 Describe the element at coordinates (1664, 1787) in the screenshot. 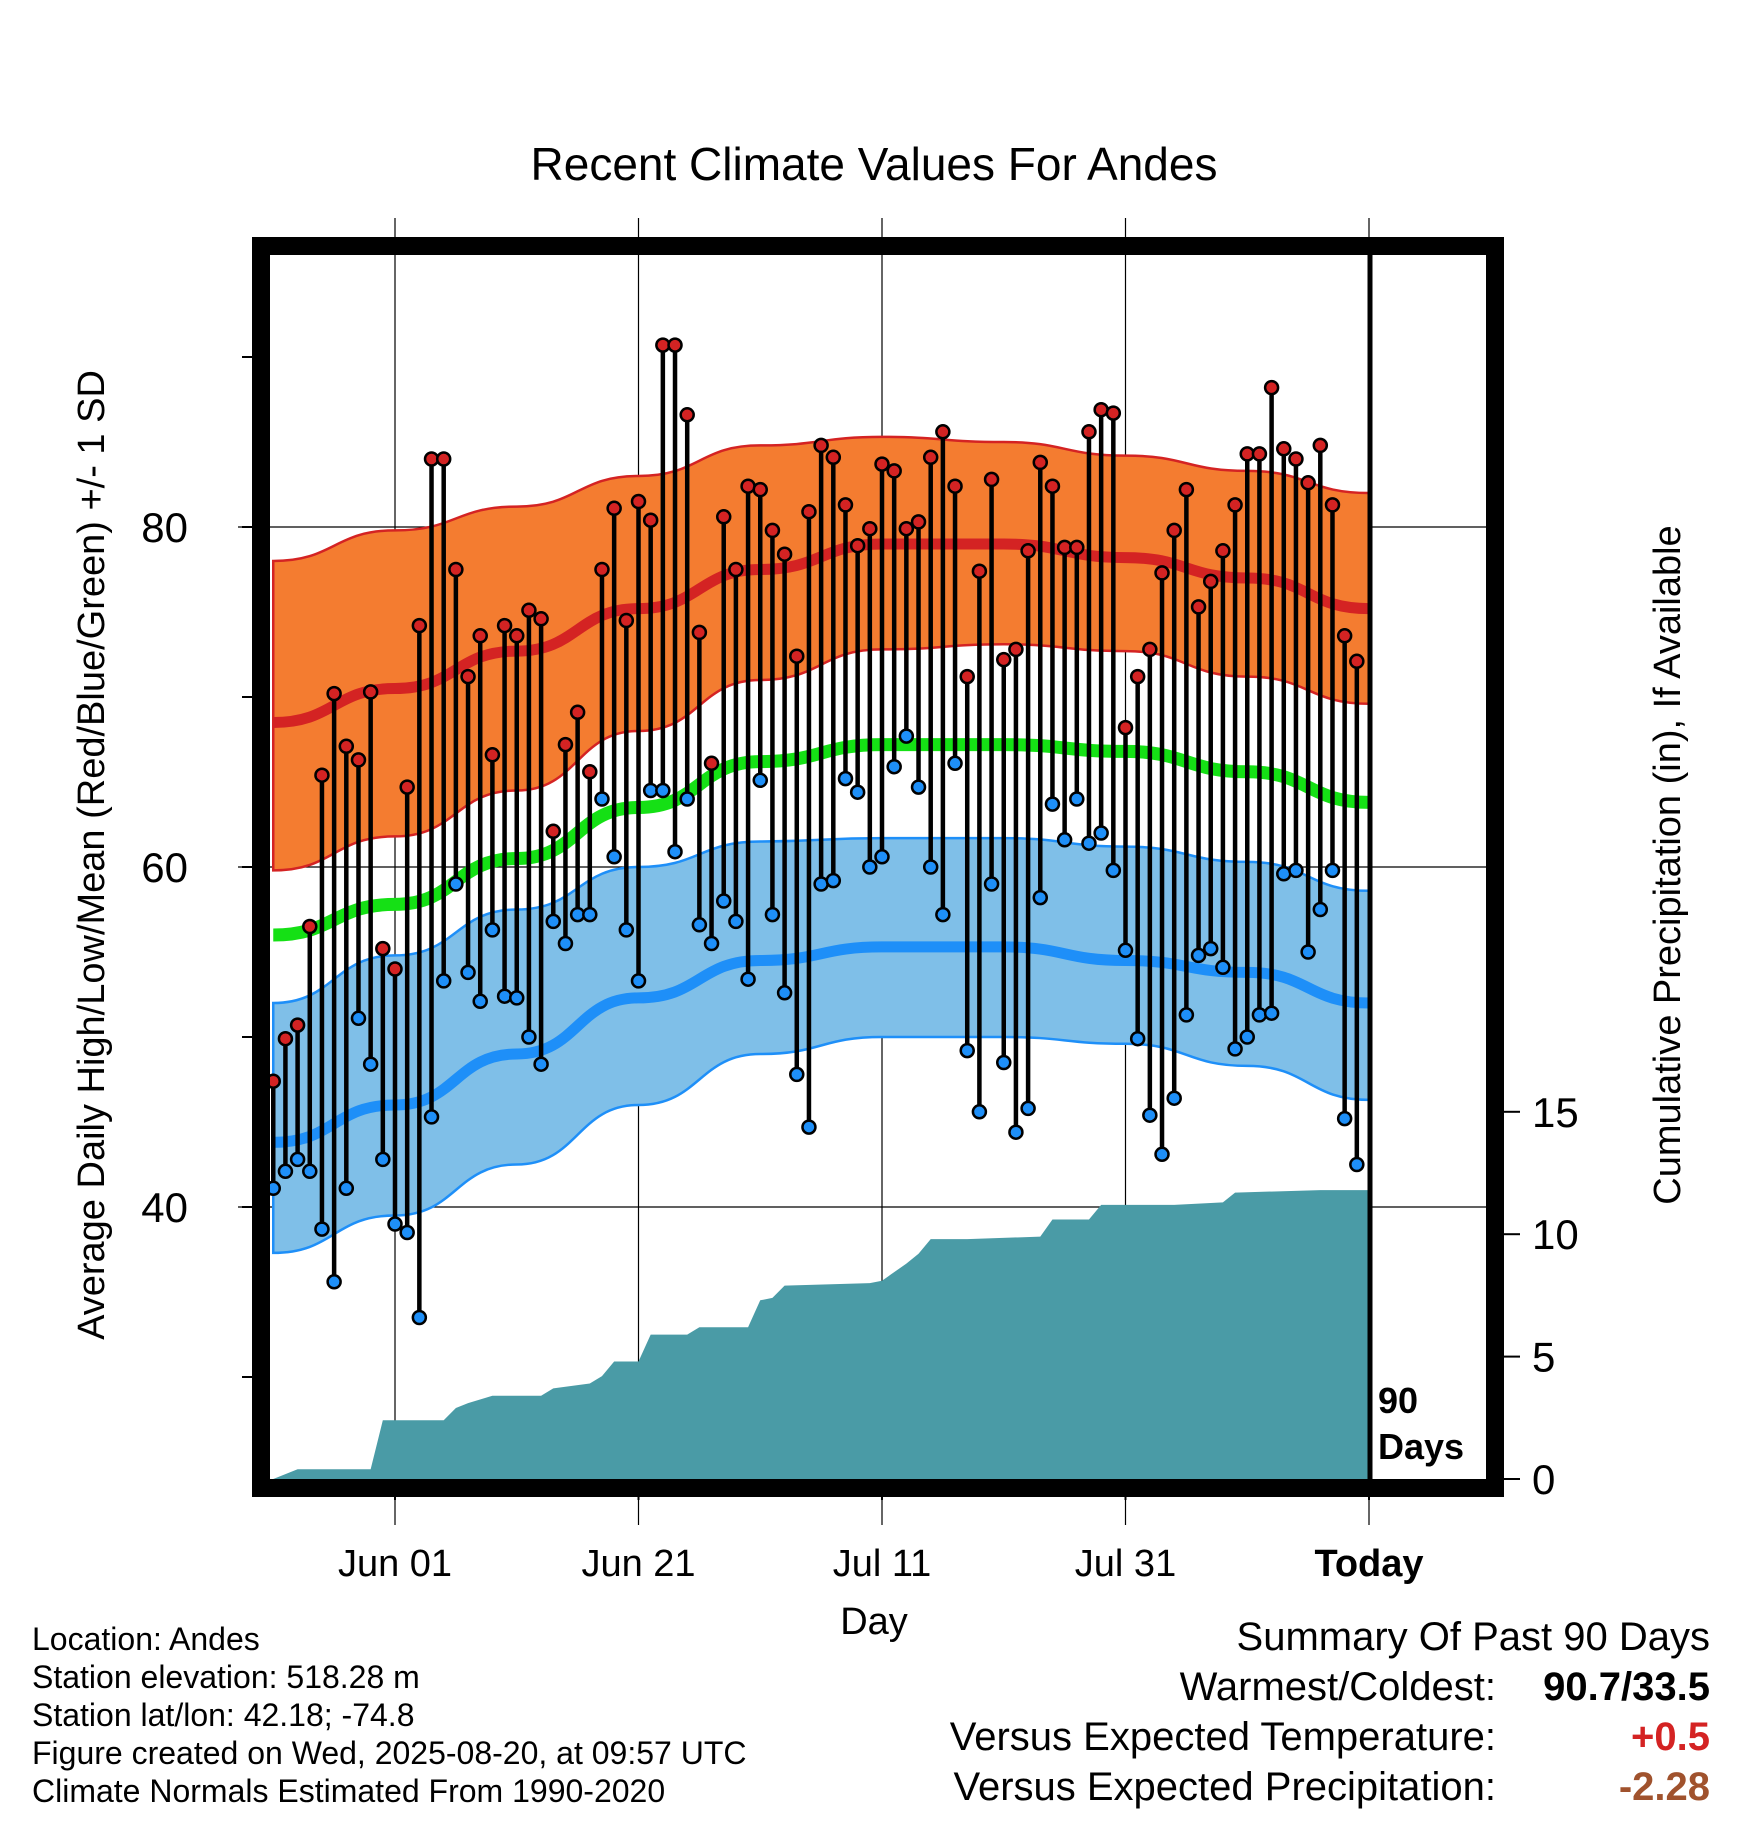

I see `precip-anomaly-value: -2.28` at that location.